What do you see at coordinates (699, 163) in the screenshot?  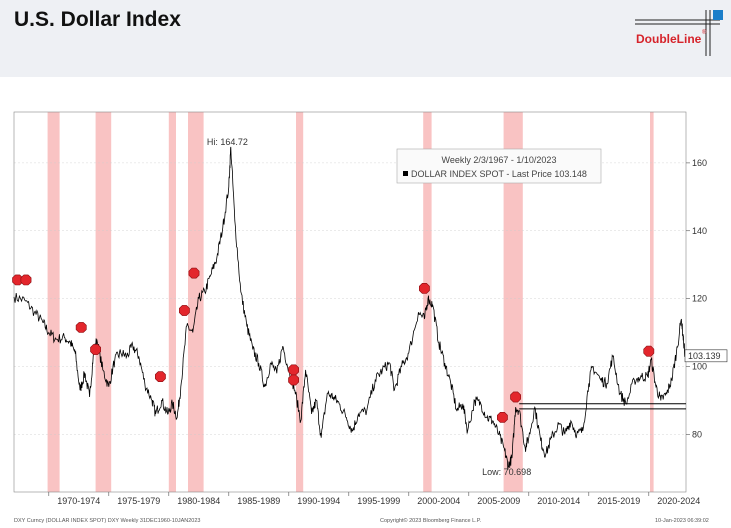 I see `y-tick-label: 160` at bounding box center [699, 163].